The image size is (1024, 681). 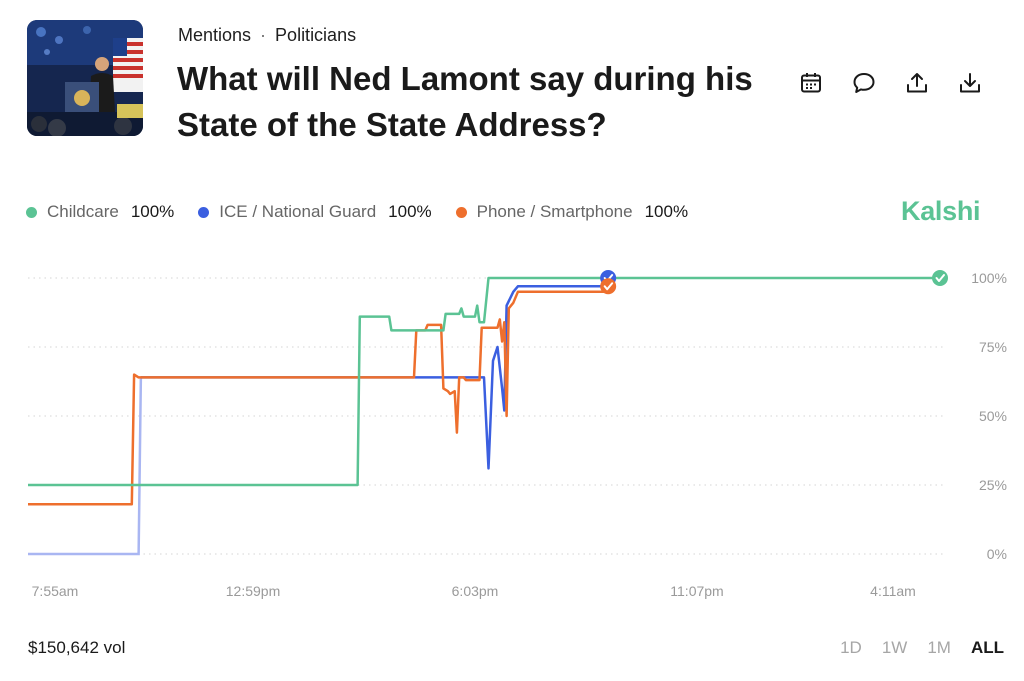 I want to click on breadcrumb-subcategory: Politicians, so click(x=316, y=35).